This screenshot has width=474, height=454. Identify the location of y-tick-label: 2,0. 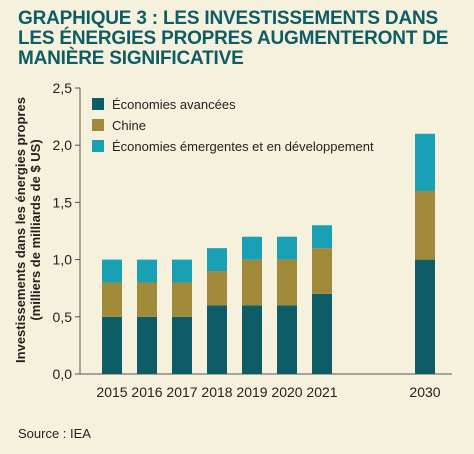
(63, 145).